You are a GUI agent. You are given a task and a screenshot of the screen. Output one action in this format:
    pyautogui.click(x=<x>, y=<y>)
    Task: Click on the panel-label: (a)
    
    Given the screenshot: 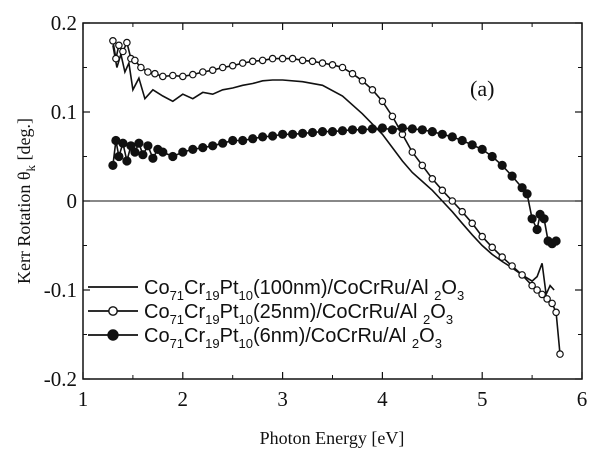 What is the action you would take?
    pyautogui.click(x=482, y=88)
    